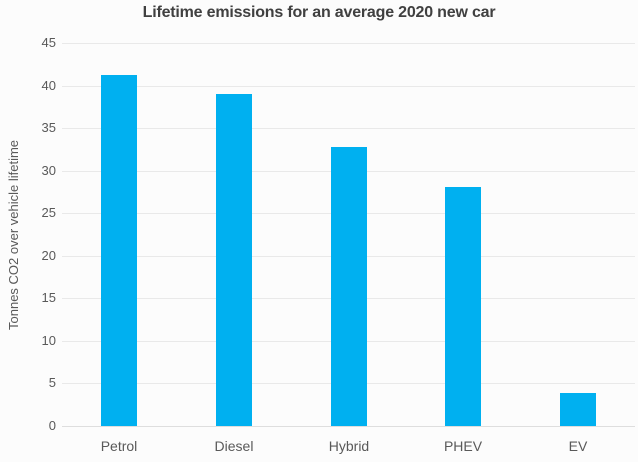 This screenshot has width=638, height=462. I want to click on x-tick-label-hybrid: Hybrid, so click(349, 446).